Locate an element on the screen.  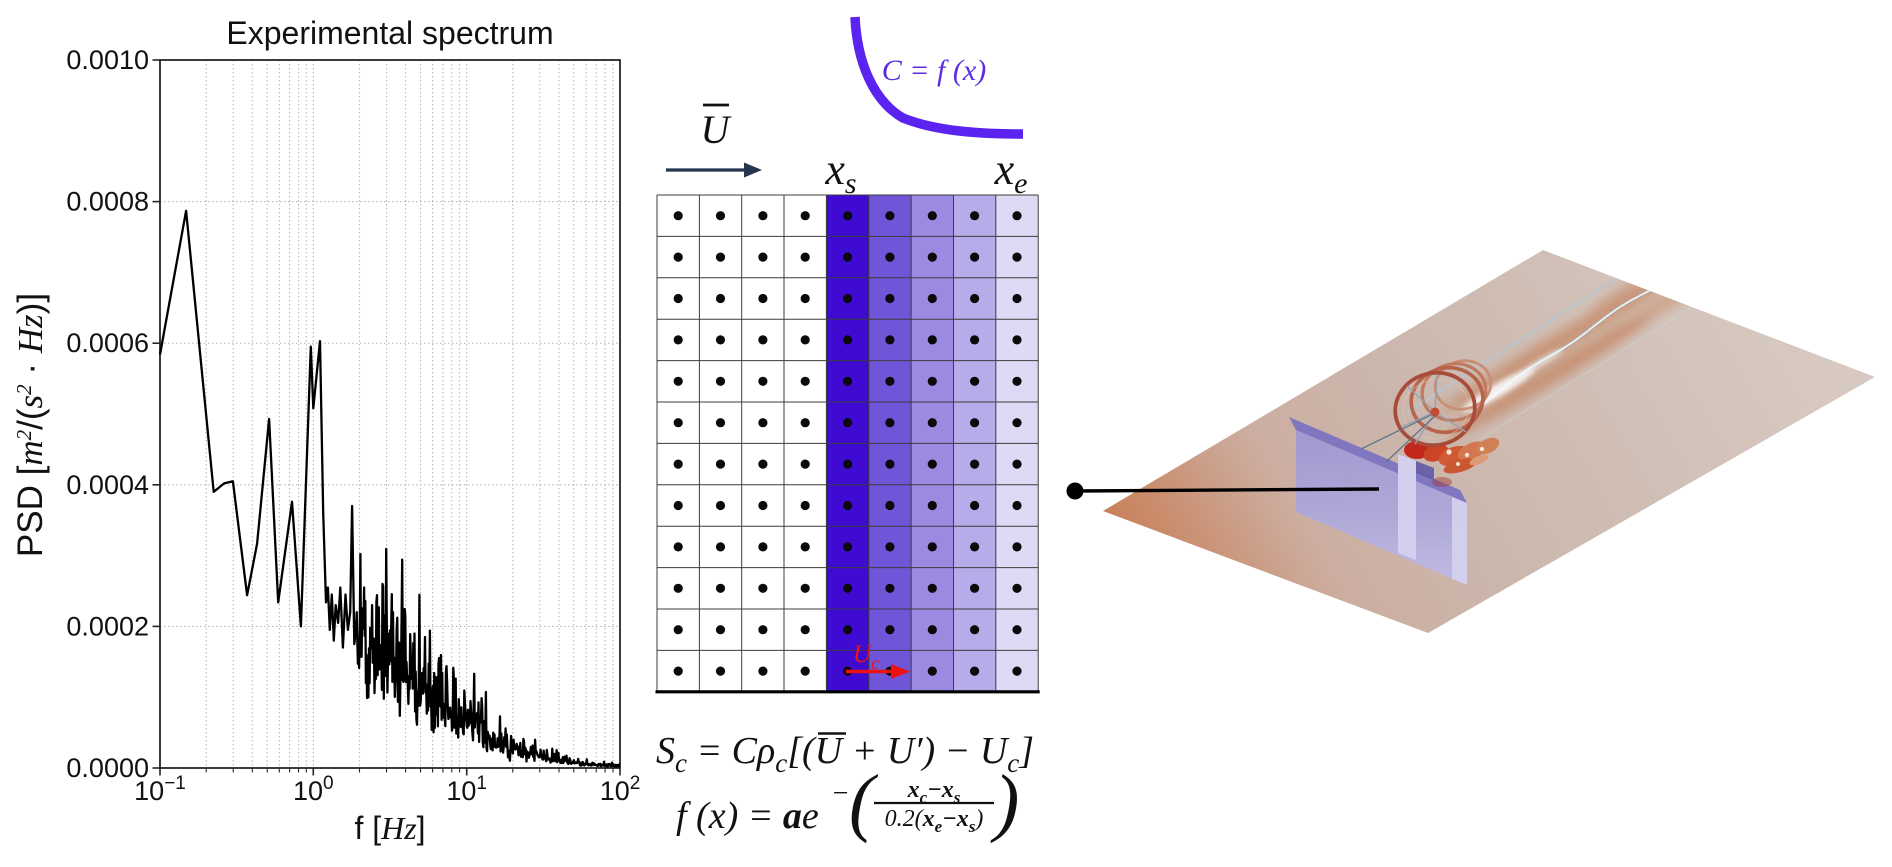
svg-text: 0.0008 is located at coordinates (107, 202).